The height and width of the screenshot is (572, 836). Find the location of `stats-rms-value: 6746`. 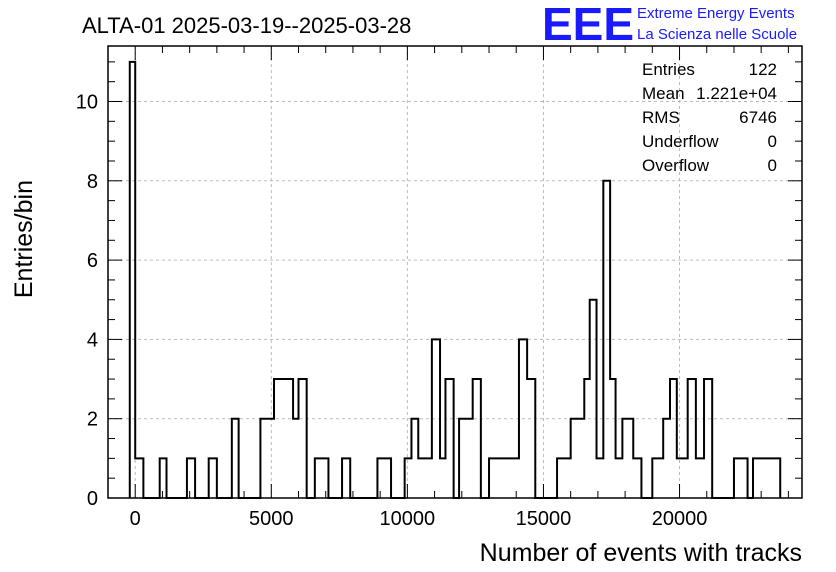

stats-rms-value: 6746 is located at coordinates (758, 117).